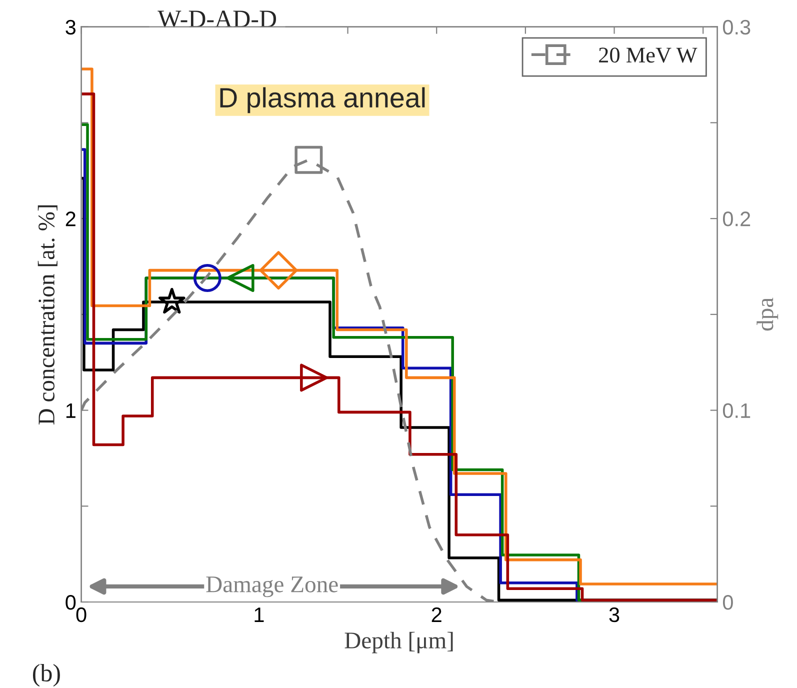 The width and height of the screenshot is (797, 688). What do you see at coordinates (81, 614) in the screenshot?
I see `x-tick-label: 0` at bounding box center [81, 614].